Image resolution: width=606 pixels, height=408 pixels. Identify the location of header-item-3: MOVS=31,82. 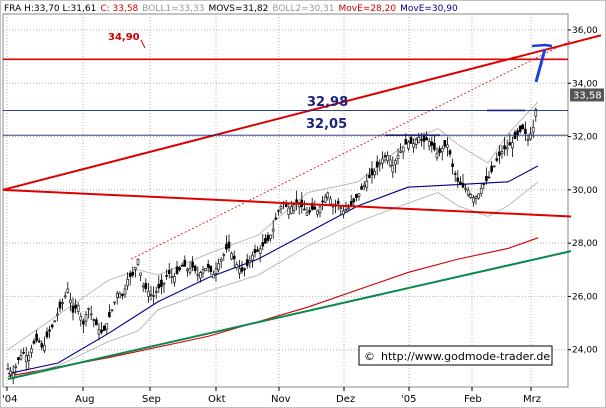
(238, 9).